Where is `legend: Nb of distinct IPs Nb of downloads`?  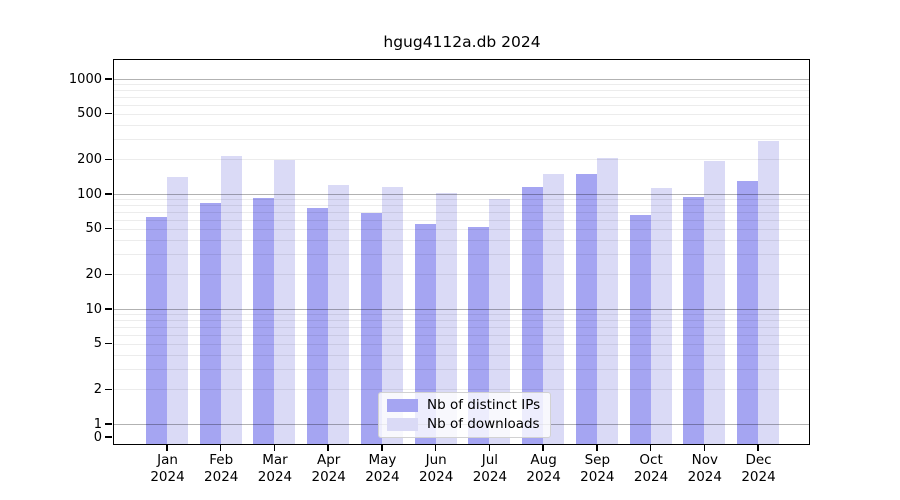 legend: Nb of distinct IPs Nb of downloads is located at coordinates (465, 415).